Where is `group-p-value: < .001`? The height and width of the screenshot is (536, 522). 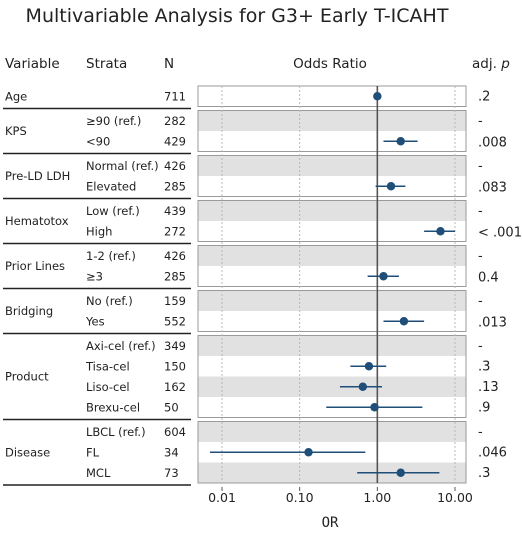
group-p-value: < .001 is located at coordinates (500, 232).